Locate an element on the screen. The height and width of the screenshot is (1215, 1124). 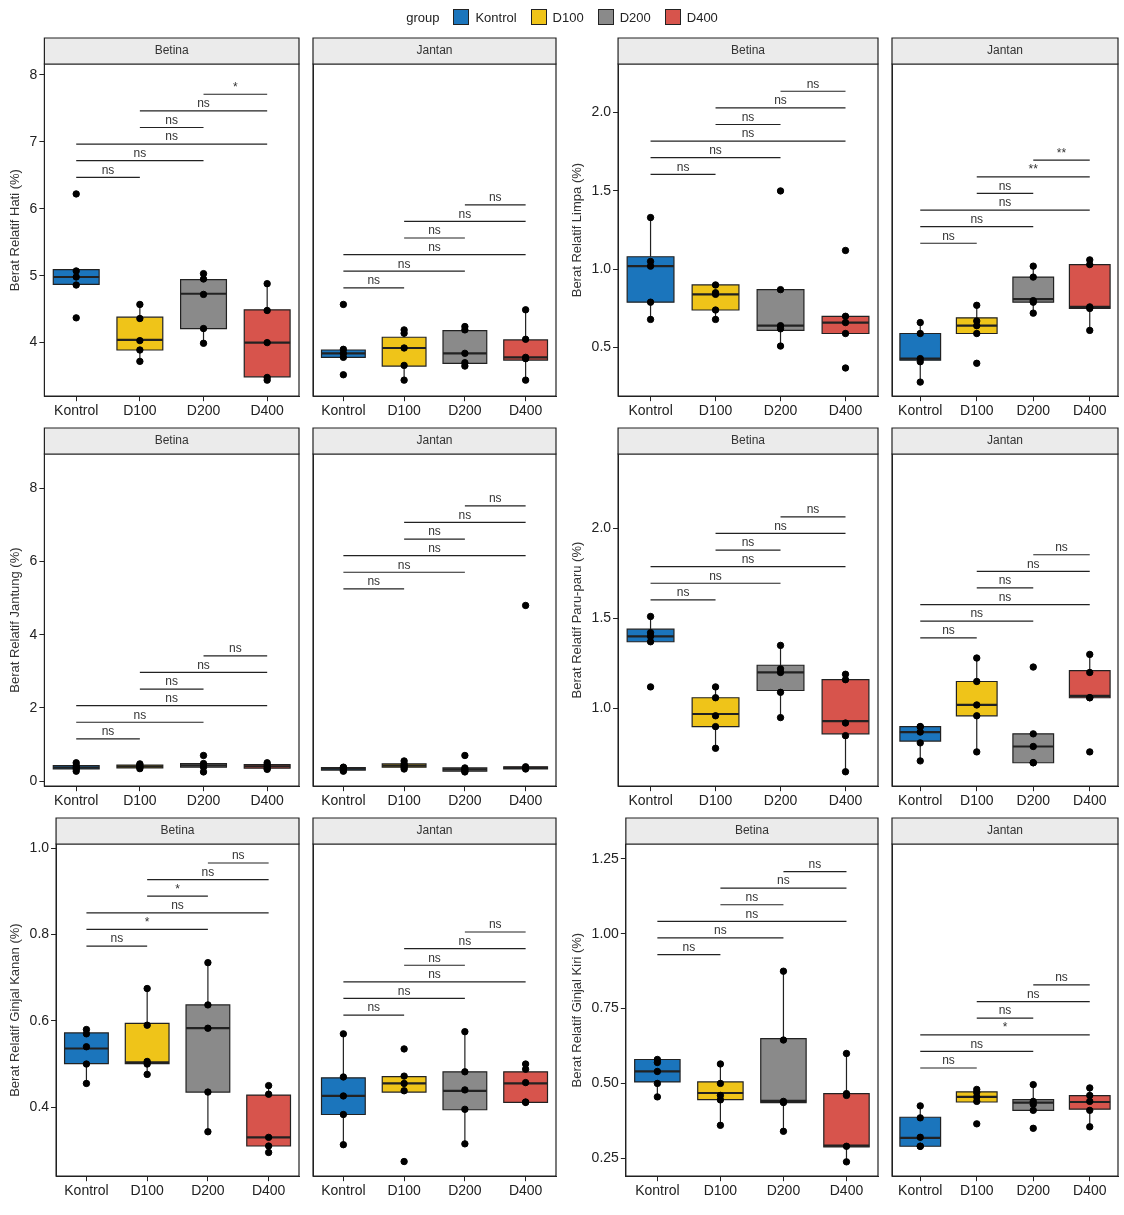
y-tick-label: 0.6 is located at coordinates (39, 1019).